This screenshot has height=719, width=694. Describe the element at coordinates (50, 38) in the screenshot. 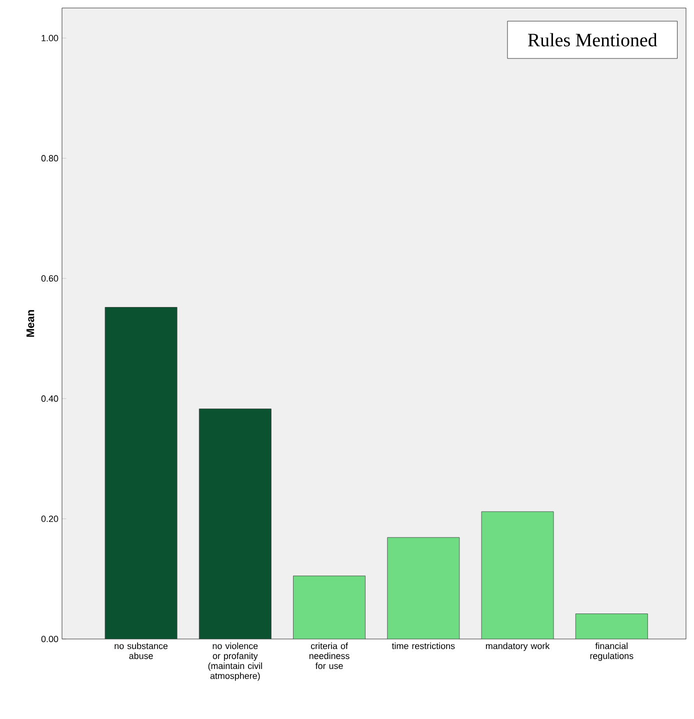

I see `y-tick-label: 1.00` at that location.